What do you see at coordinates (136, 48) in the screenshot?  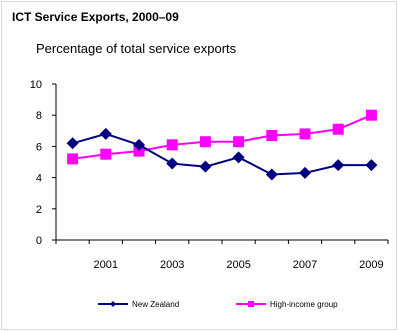 I see `chart-subtitle: Percentage of total service exports` at bounding box center [136, 48].